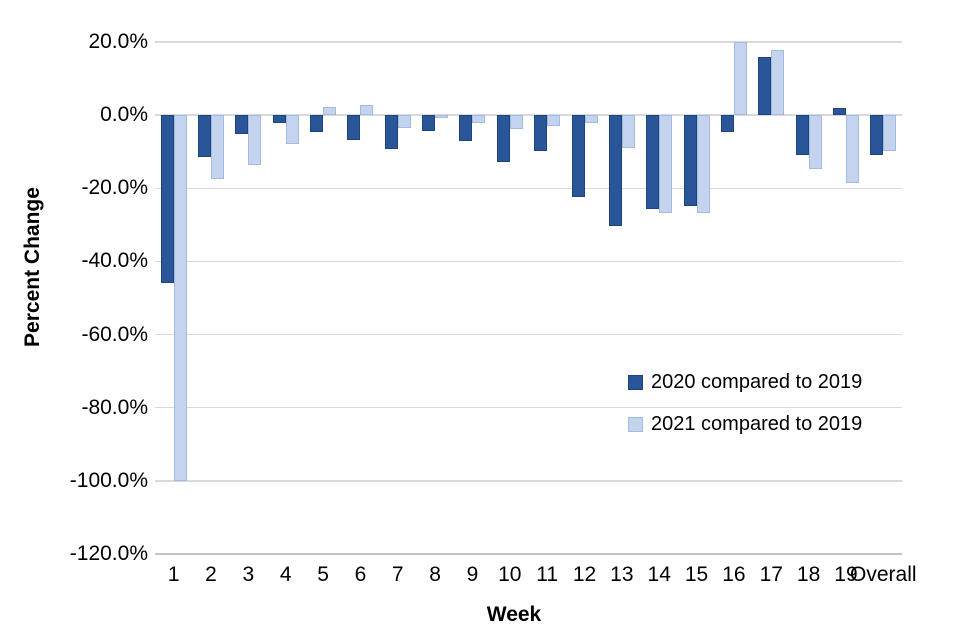  I want to click on x-tick-label: 19, so click(846, 574).